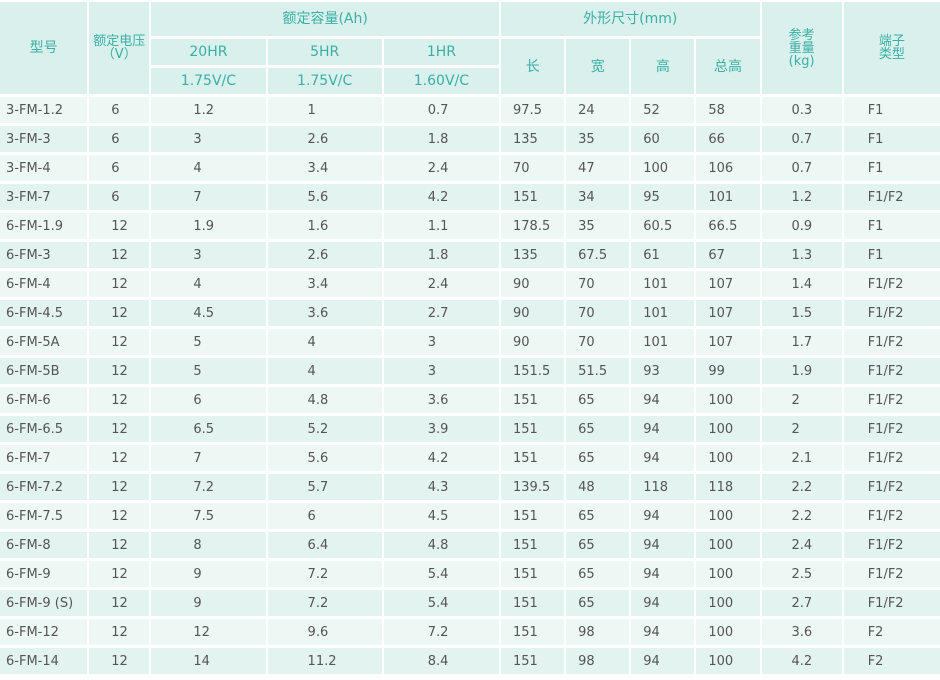 The image size is (940, 680). Describe the element at coordinates (801, 197) in the screenshot. I see `cell-weight: 1.2` at that location.